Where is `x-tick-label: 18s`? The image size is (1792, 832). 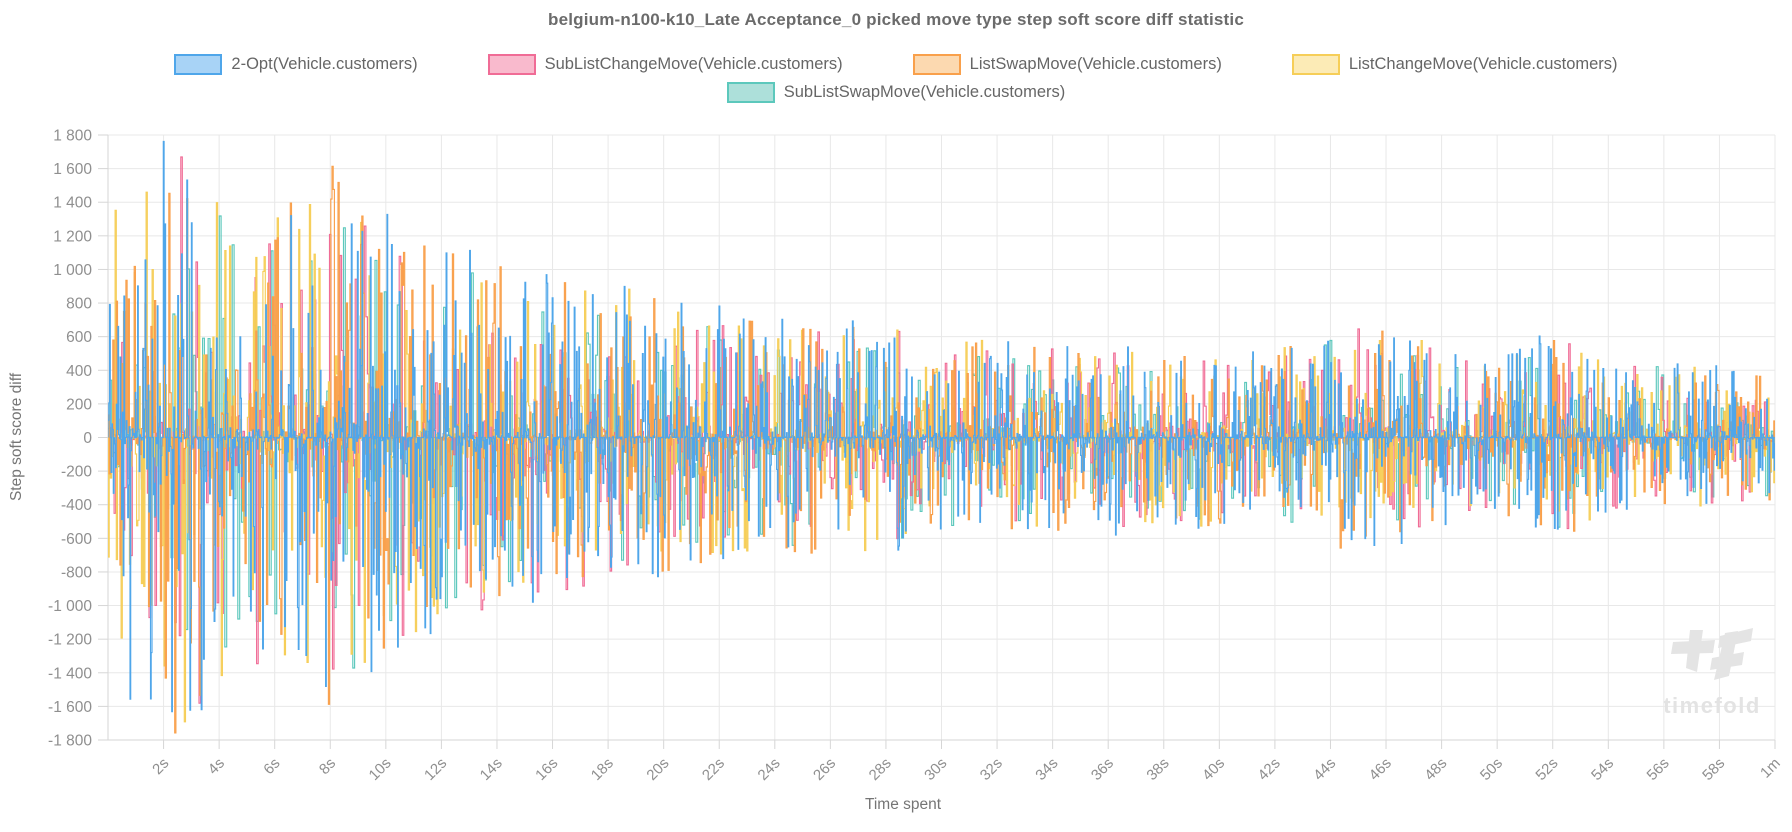
x-tick-label: 18s is located at coordinates (602, 769).